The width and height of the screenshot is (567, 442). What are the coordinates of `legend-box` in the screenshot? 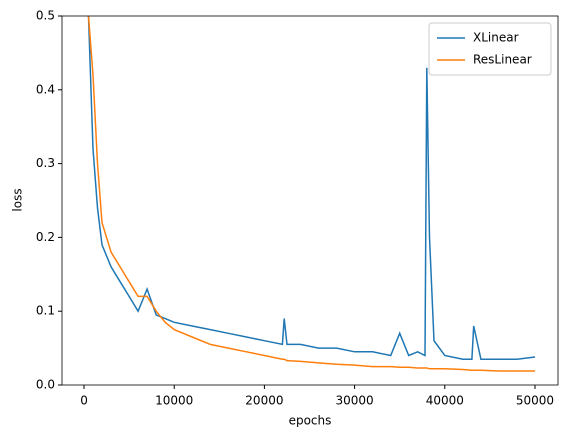 It's located at (490, 49).